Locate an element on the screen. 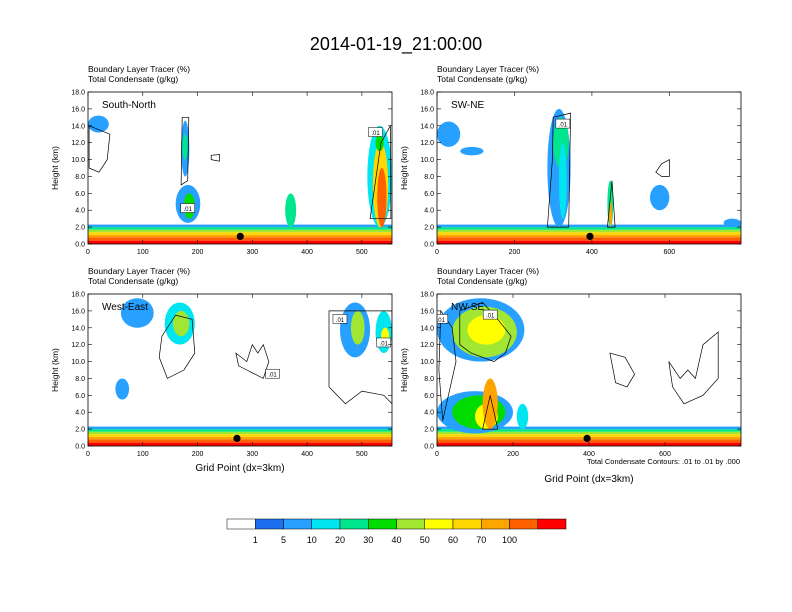 This screenshot has width=792, height=612. y-tick-label: 4.0 is located at coordinates (429, 211).